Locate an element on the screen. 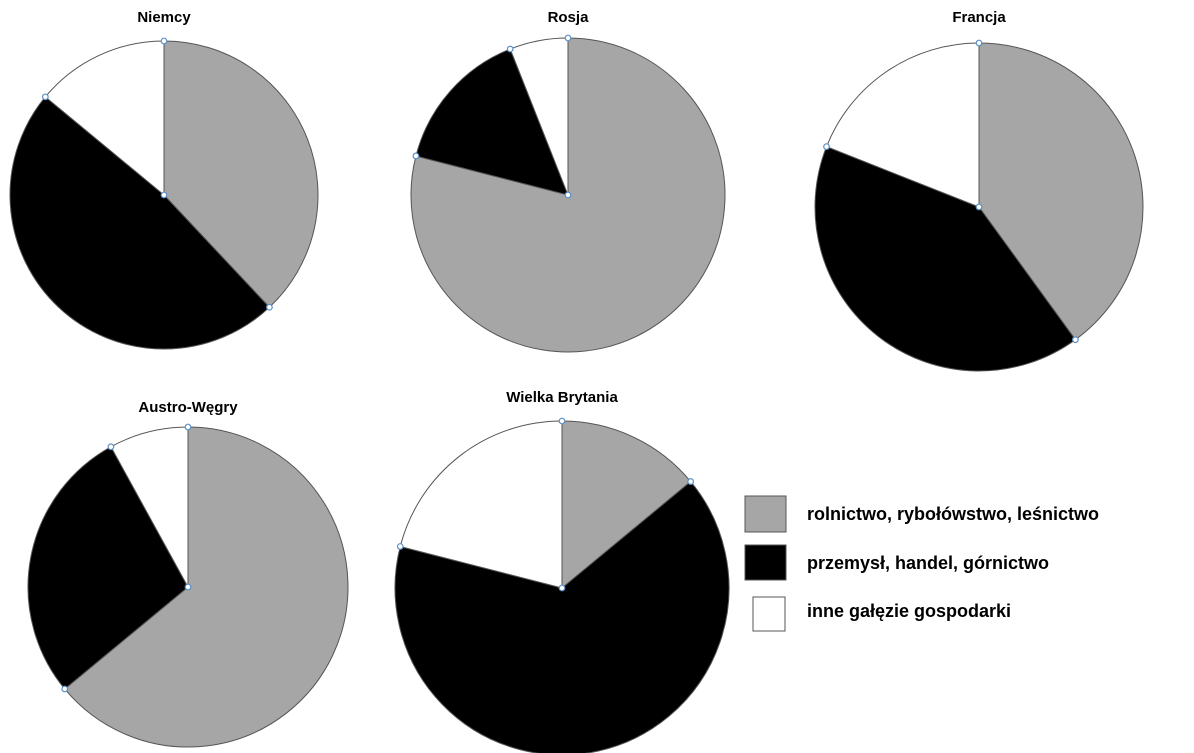 The image size is (1194, 753). pie-francja: Francja is located at coordinates (979, 190).